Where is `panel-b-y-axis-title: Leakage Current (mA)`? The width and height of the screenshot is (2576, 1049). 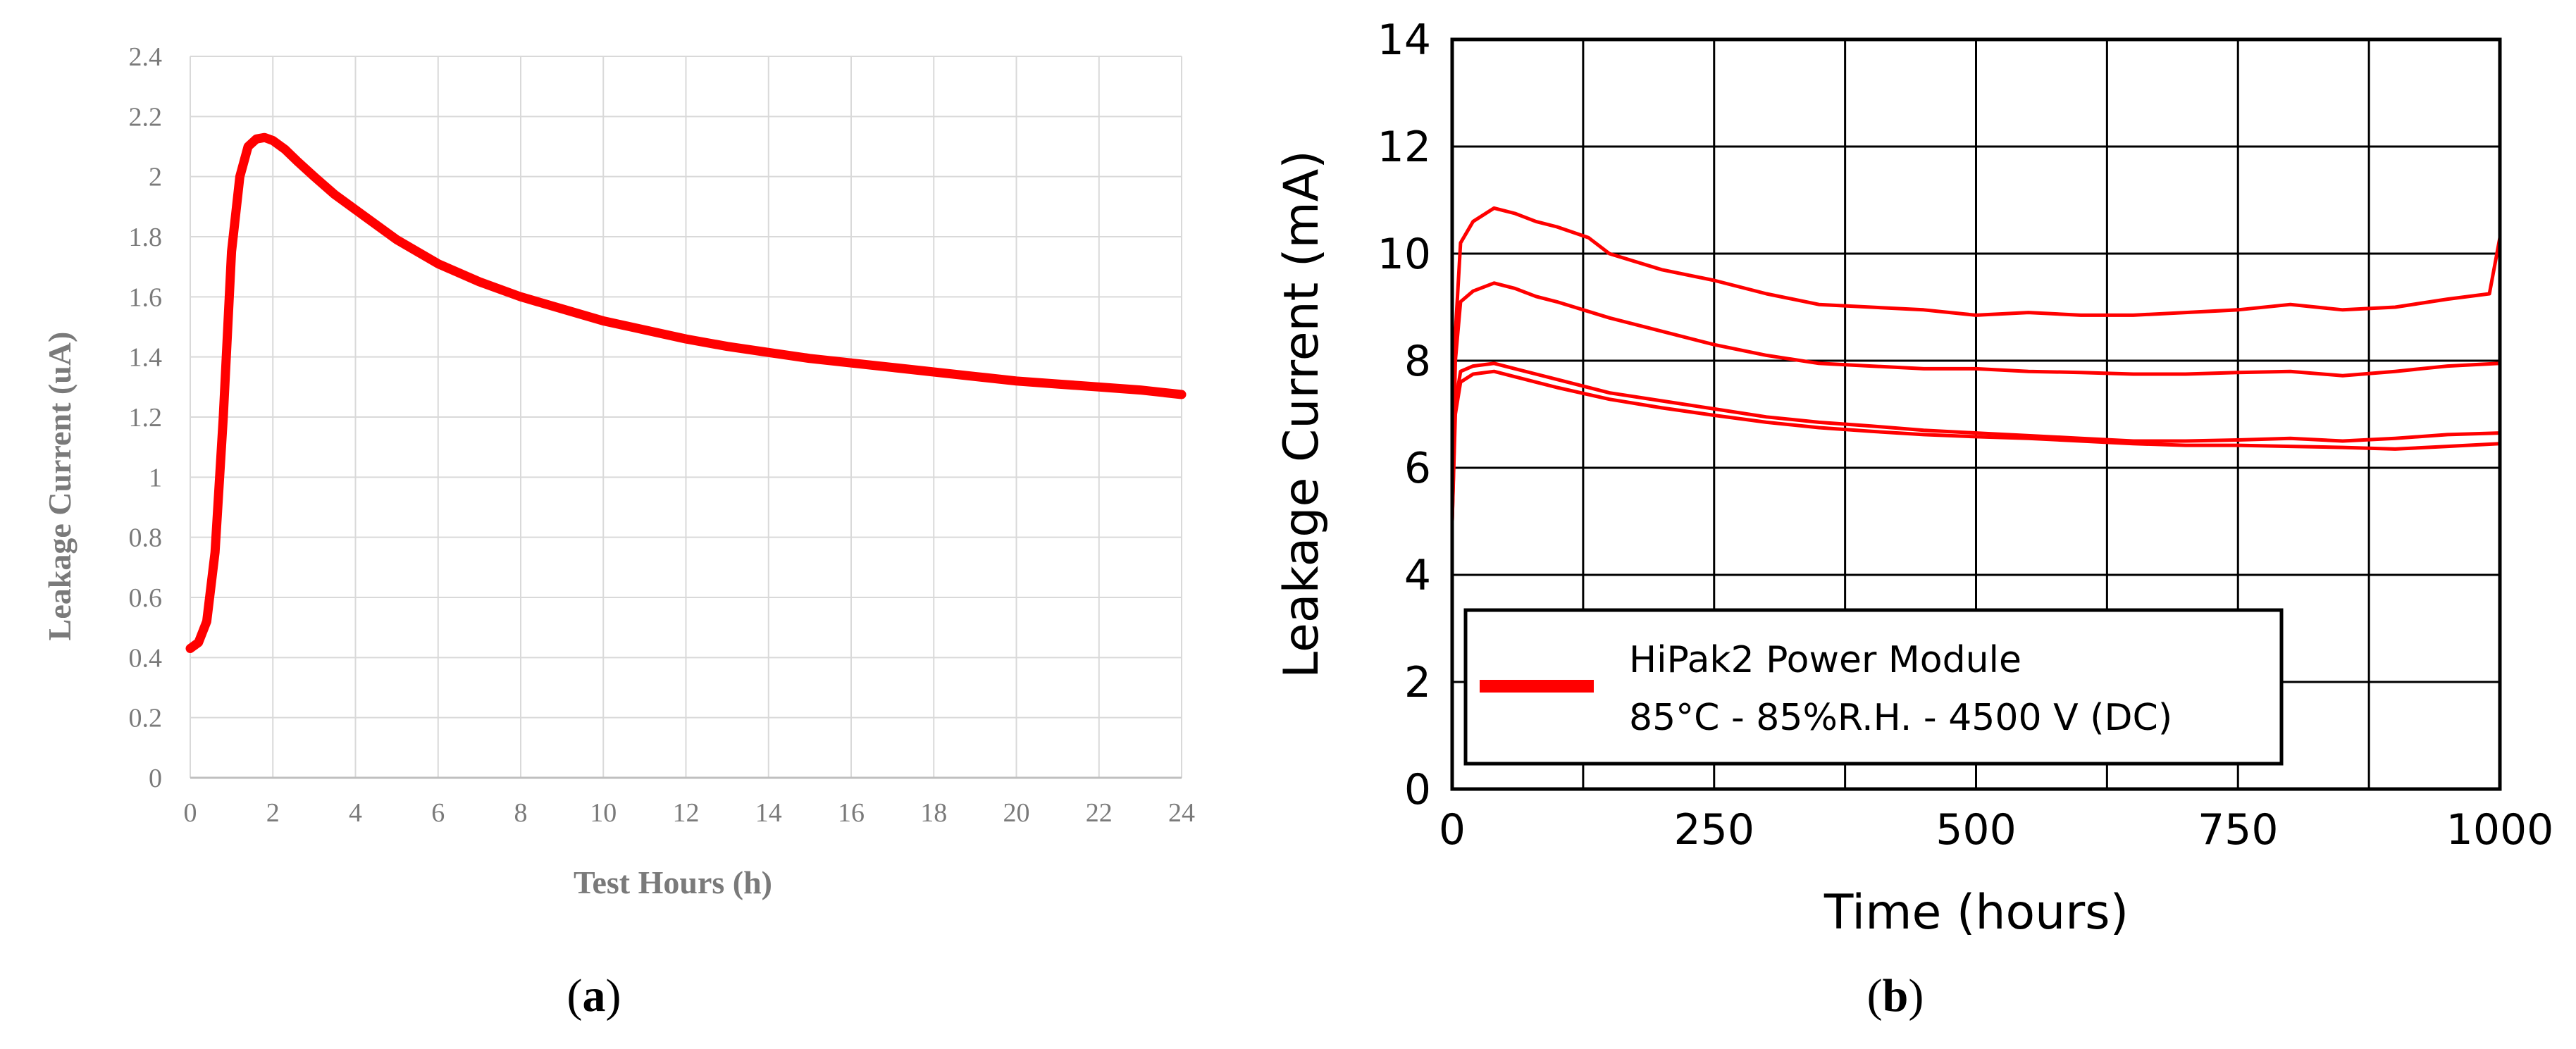
panel-b-y-axis-title: Leakage Current (mA) is located at coordinates (1302, 414).